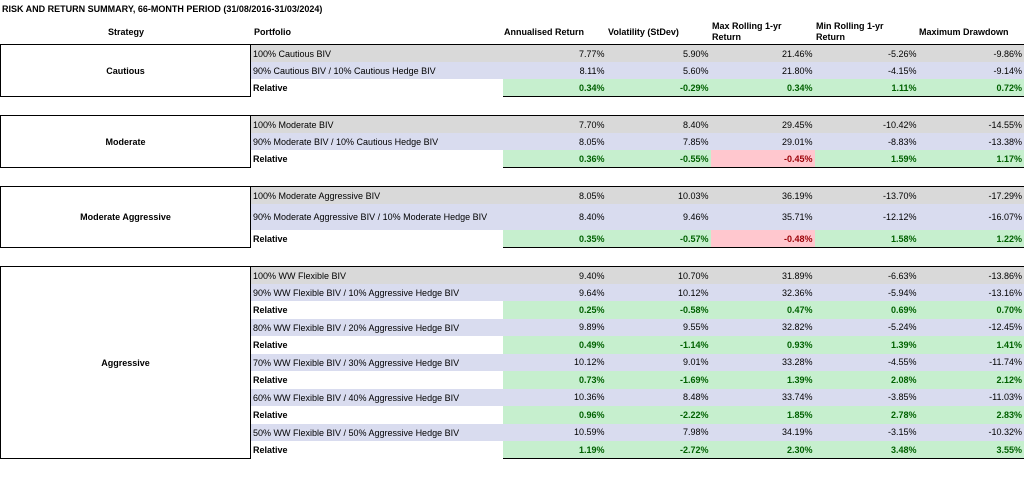 The height and width of the screenshot is (490, 1024). What do you see at coordinates (866, 239) in the screenshot?
I see `min-rolling-return-cell: 1.58%` at bounding box center [866, 239].